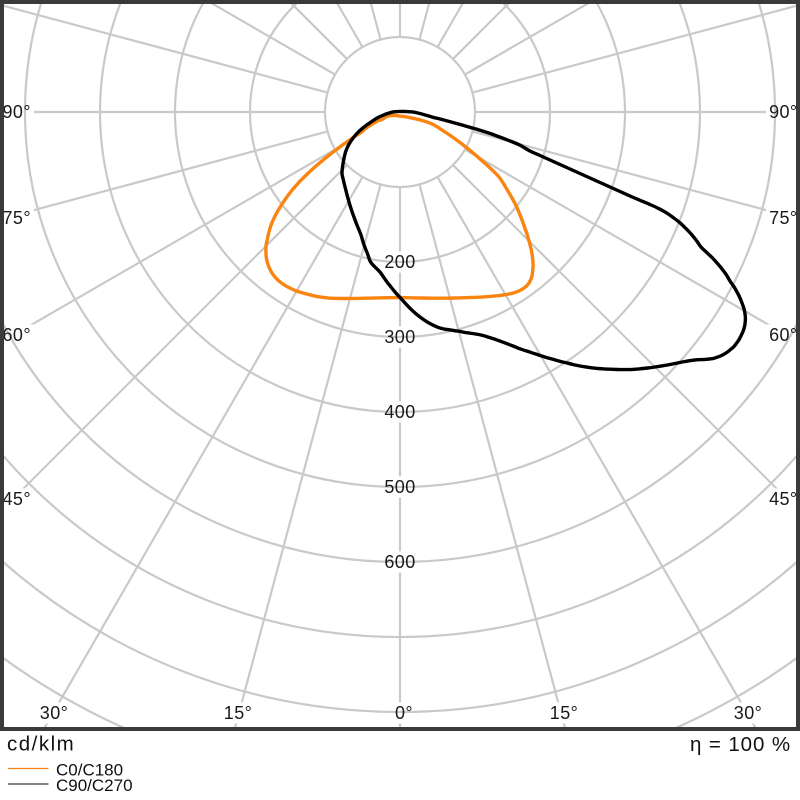 Image resolution: width=800 pixels, height=800 pixels. What do you see at coordinates (41, 744) in the screenshot?
I see `svg-text: cd/klm` at bounding box center [41, 744].